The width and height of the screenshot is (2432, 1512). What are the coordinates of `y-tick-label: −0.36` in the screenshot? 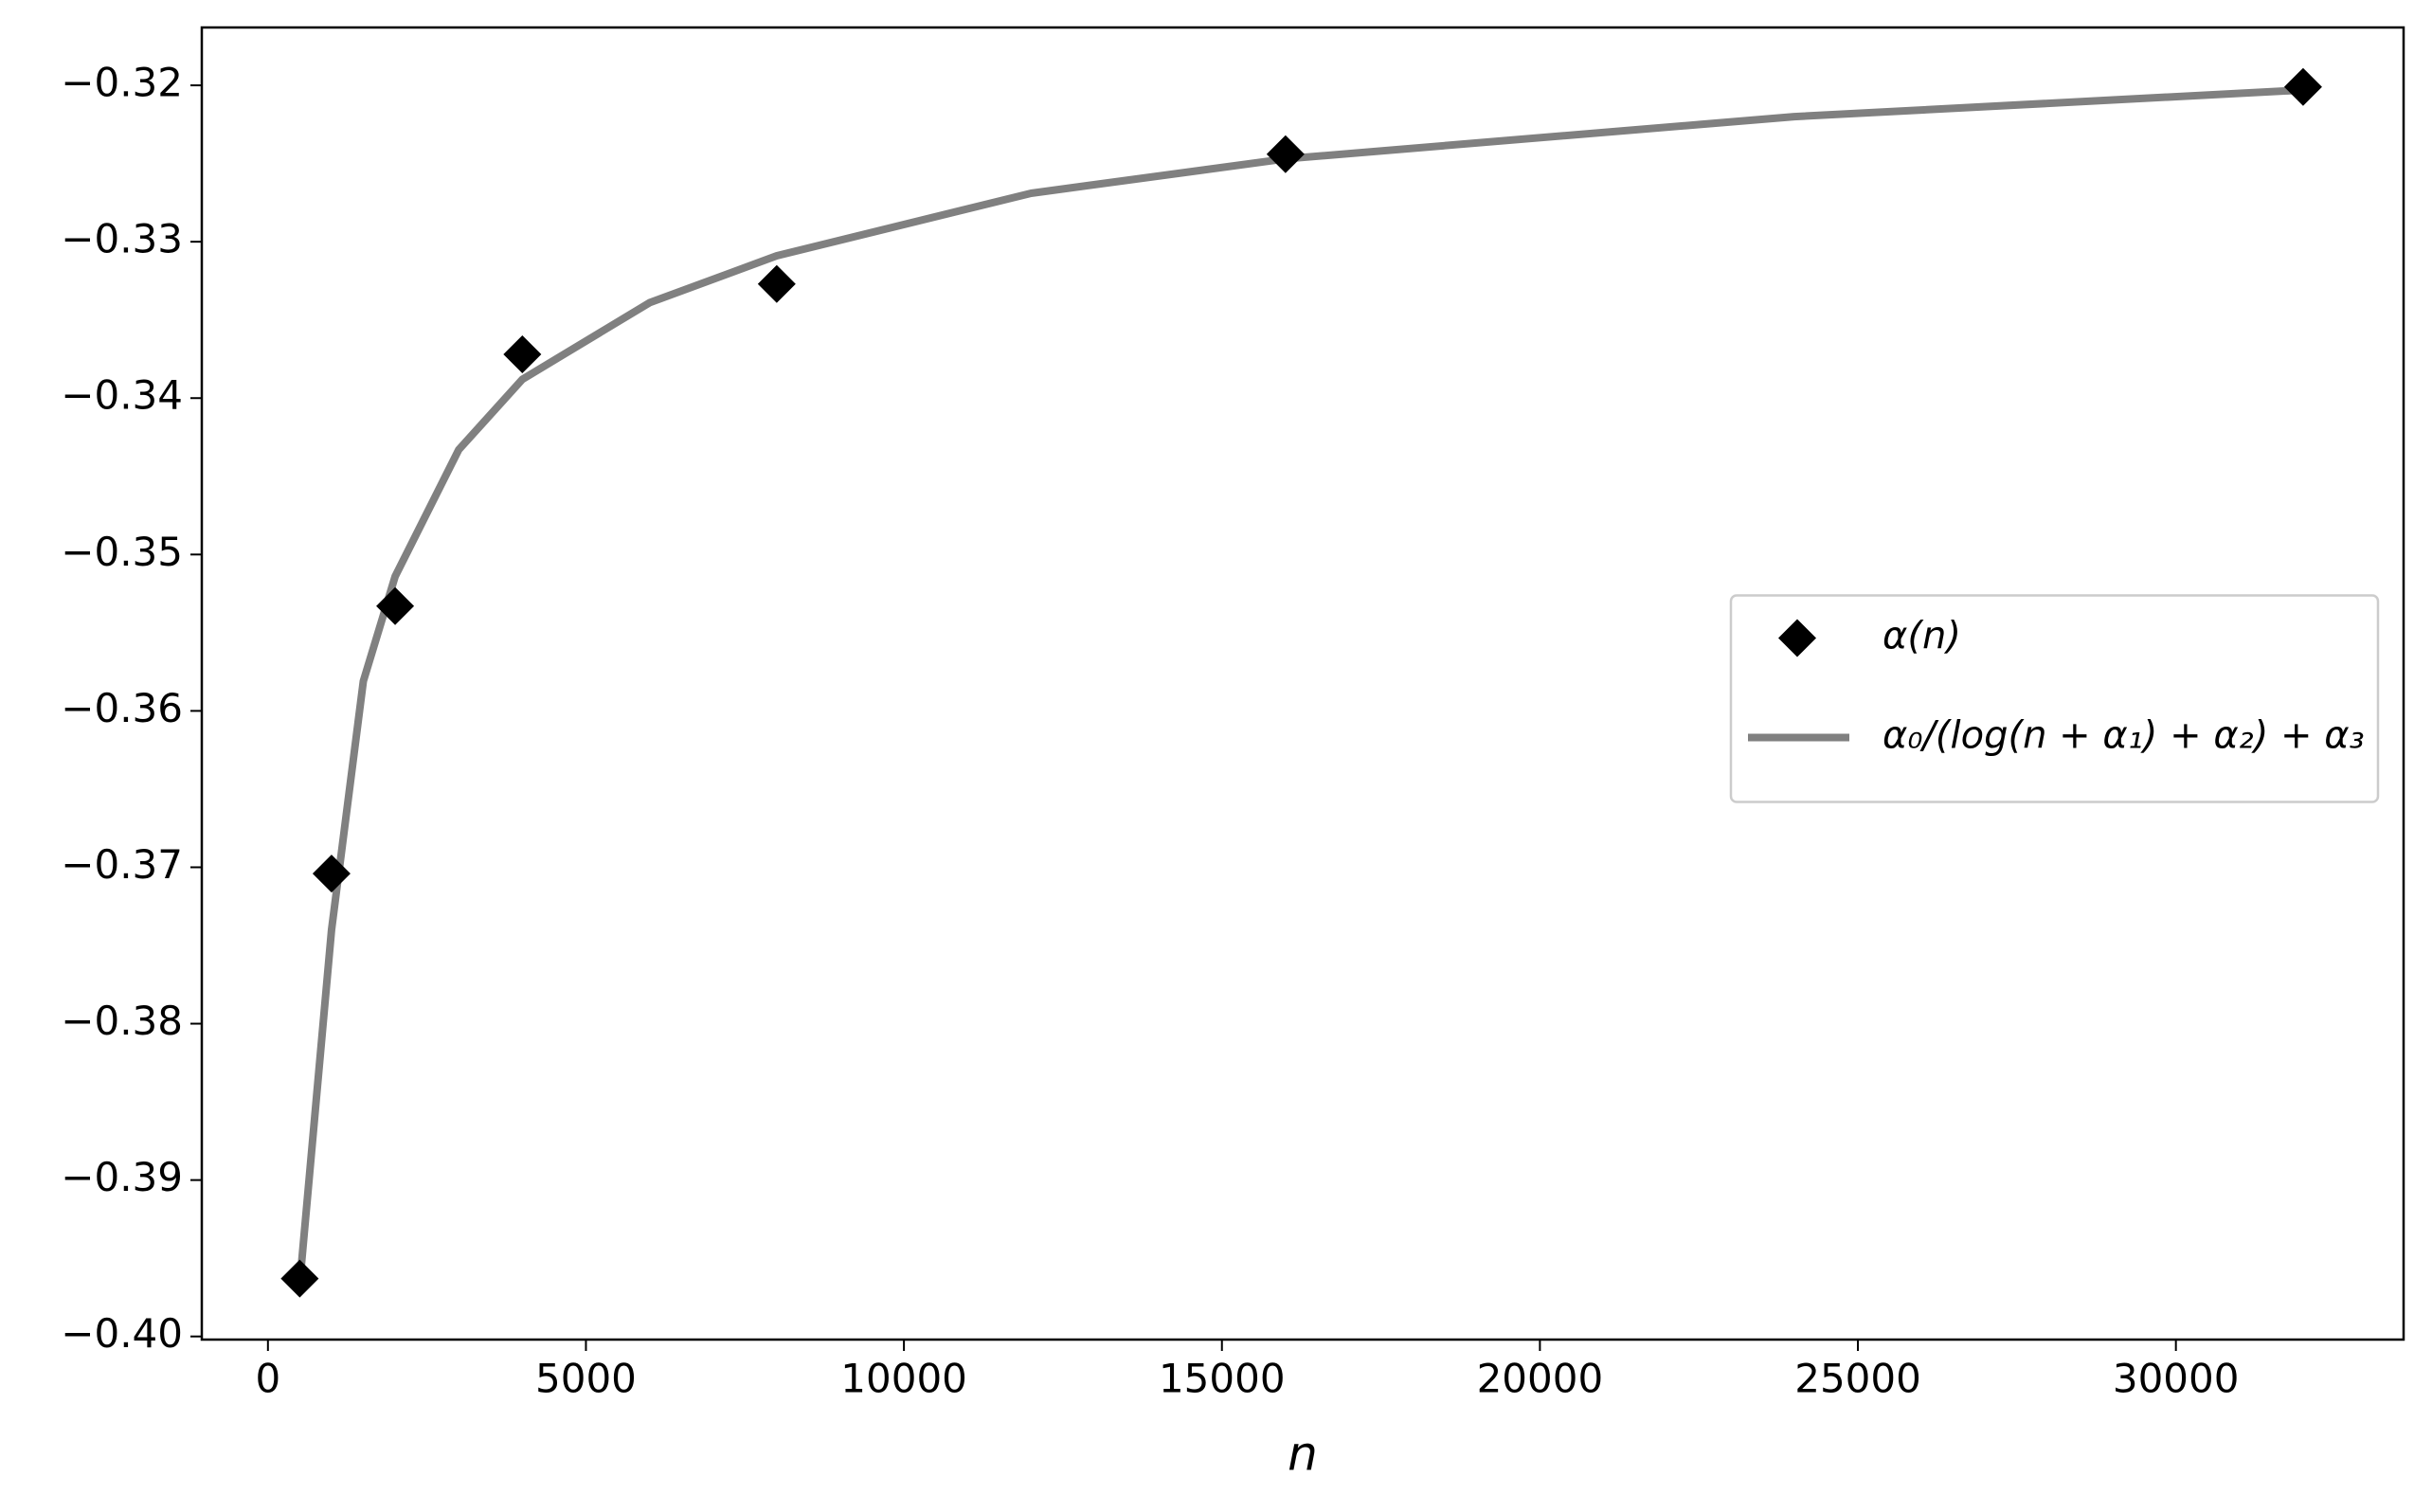 It's located at (122, 708).